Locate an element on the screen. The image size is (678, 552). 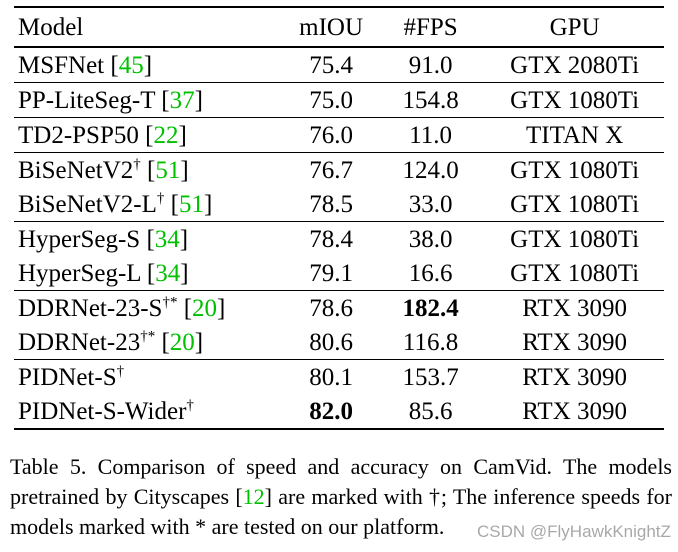
cell-model: PP-LiteSeg-T [37] is located at coordinates (150, 100).